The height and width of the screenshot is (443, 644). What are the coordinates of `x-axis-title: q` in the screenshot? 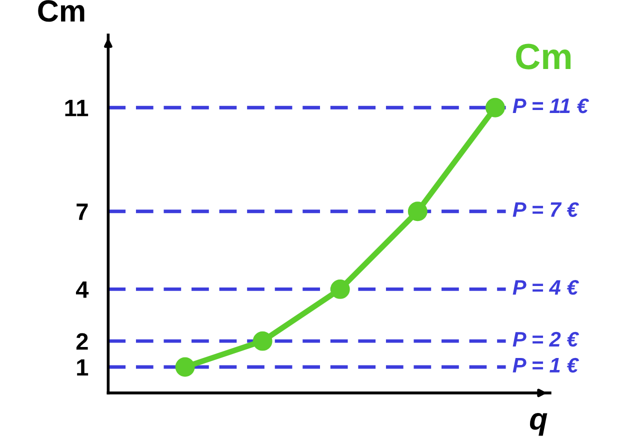 It's located at (539, 424).